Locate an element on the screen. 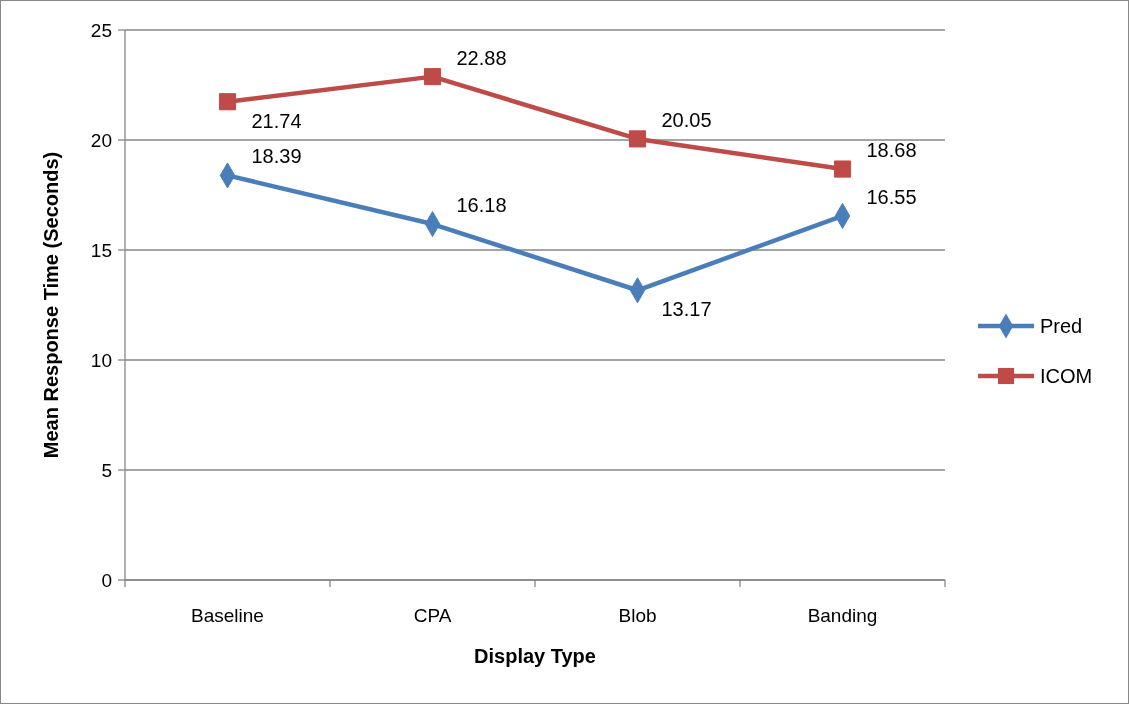 The height and width of the screenshot is (704, 1129). y-tick-label: 20 is located at coordinates (101, 140).